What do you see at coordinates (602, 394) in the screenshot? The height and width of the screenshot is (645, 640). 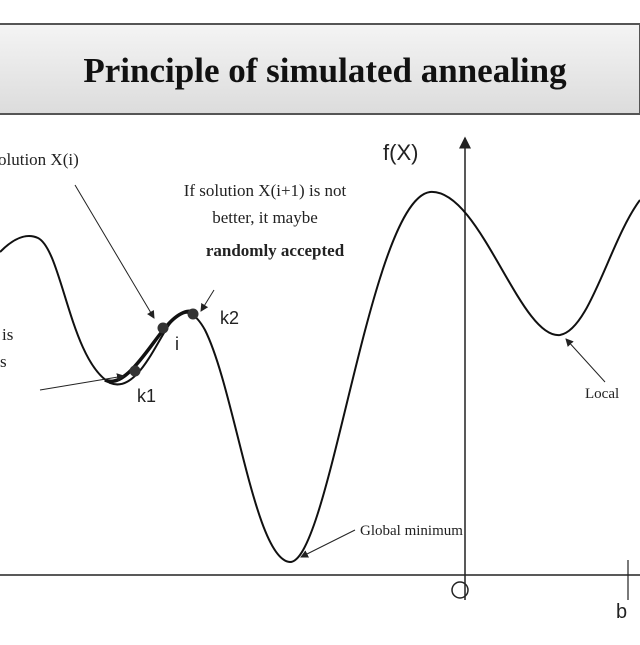 I see `annotation: Local` at bounding box center [602, 394].